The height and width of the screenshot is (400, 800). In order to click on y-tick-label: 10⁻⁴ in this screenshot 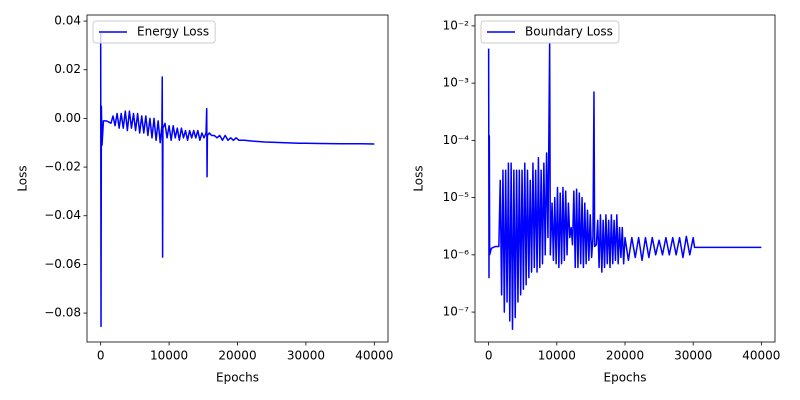, I will do `click(456, 140)`.